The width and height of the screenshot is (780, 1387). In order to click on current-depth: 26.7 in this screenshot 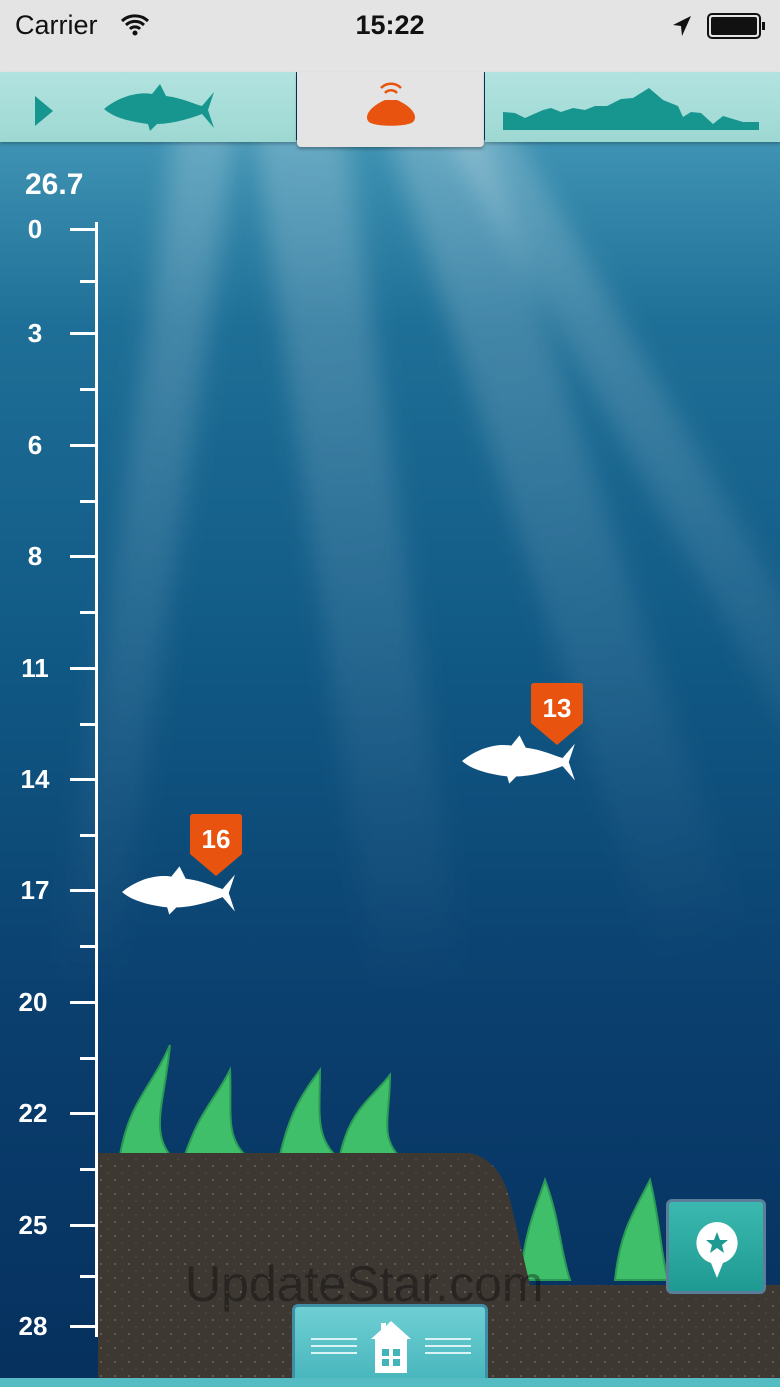, I will do `click(54, 184)`.